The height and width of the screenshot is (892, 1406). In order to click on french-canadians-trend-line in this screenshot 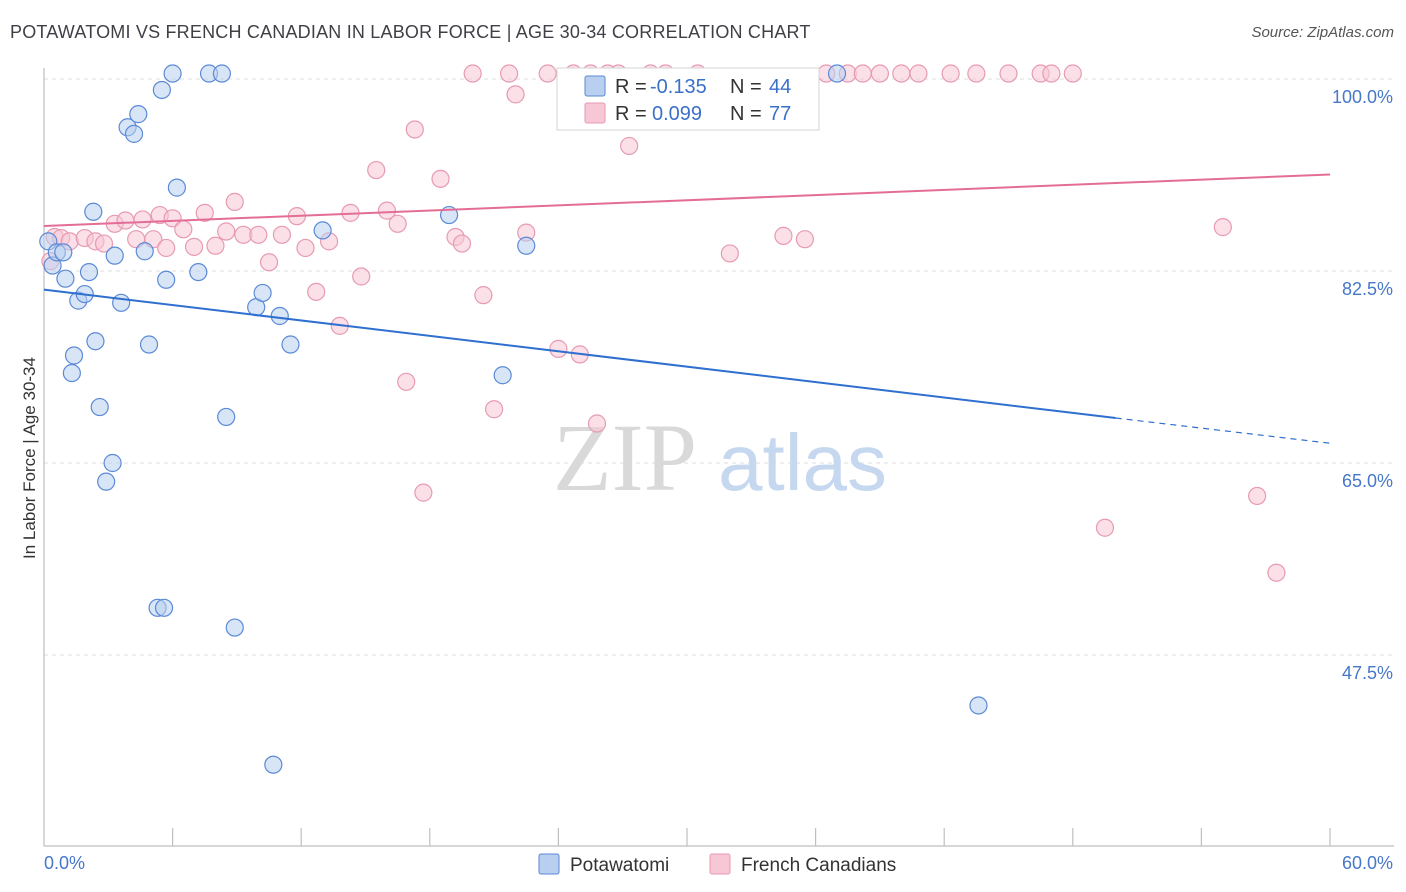, I will do `click(687, 200)`.